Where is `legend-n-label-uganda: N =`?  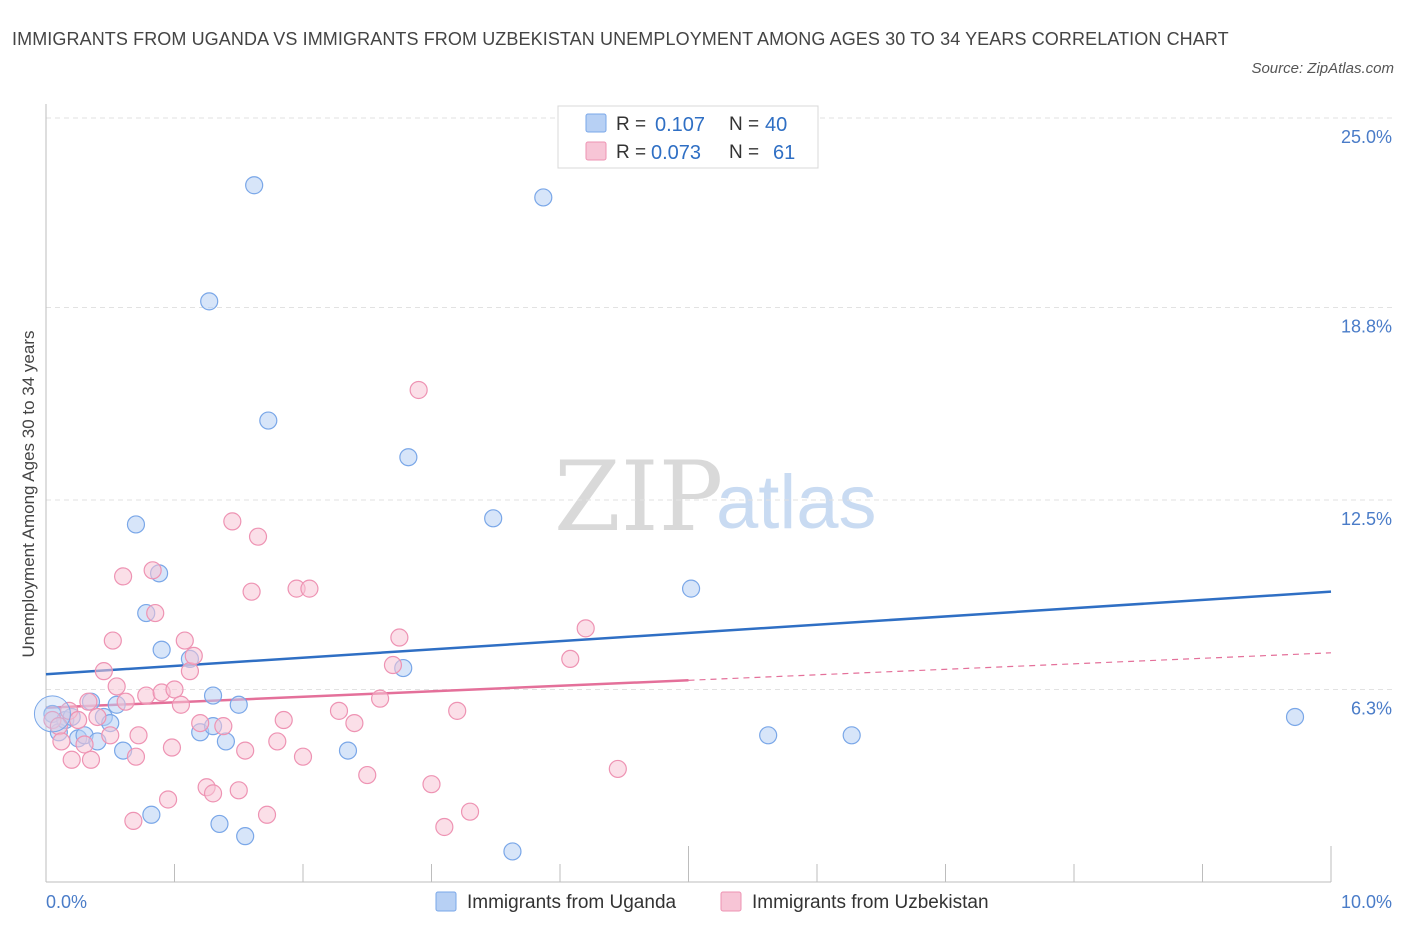 legend-n-label-uganda: N = is located at coordinates (744, 124).